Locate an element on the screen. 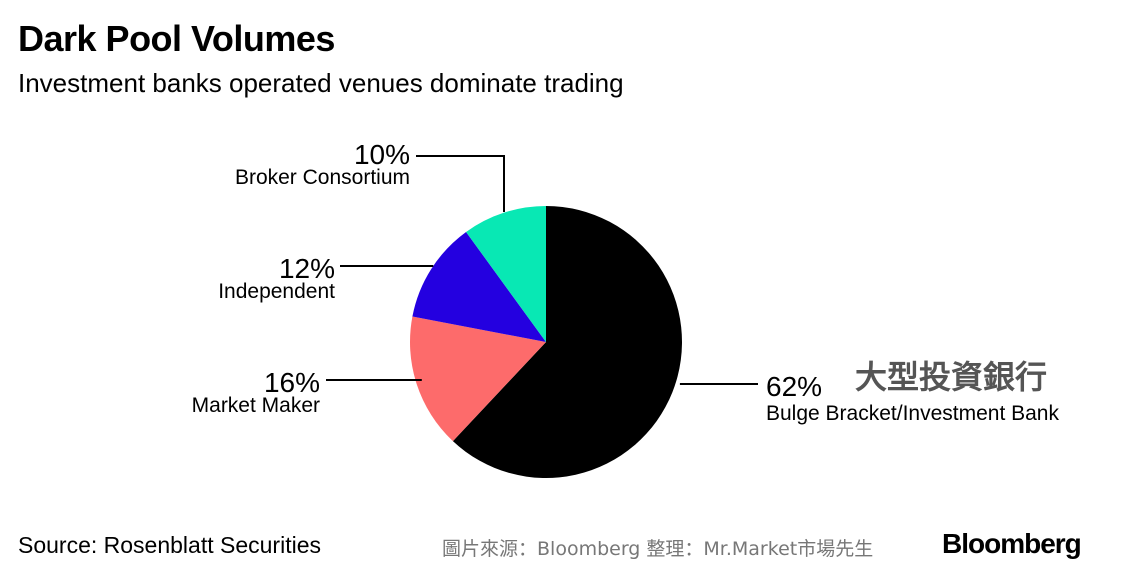 The width and height of the screenshot is (1122, 570). leader-line-broker-consortium is located at coordinates (460, 183).